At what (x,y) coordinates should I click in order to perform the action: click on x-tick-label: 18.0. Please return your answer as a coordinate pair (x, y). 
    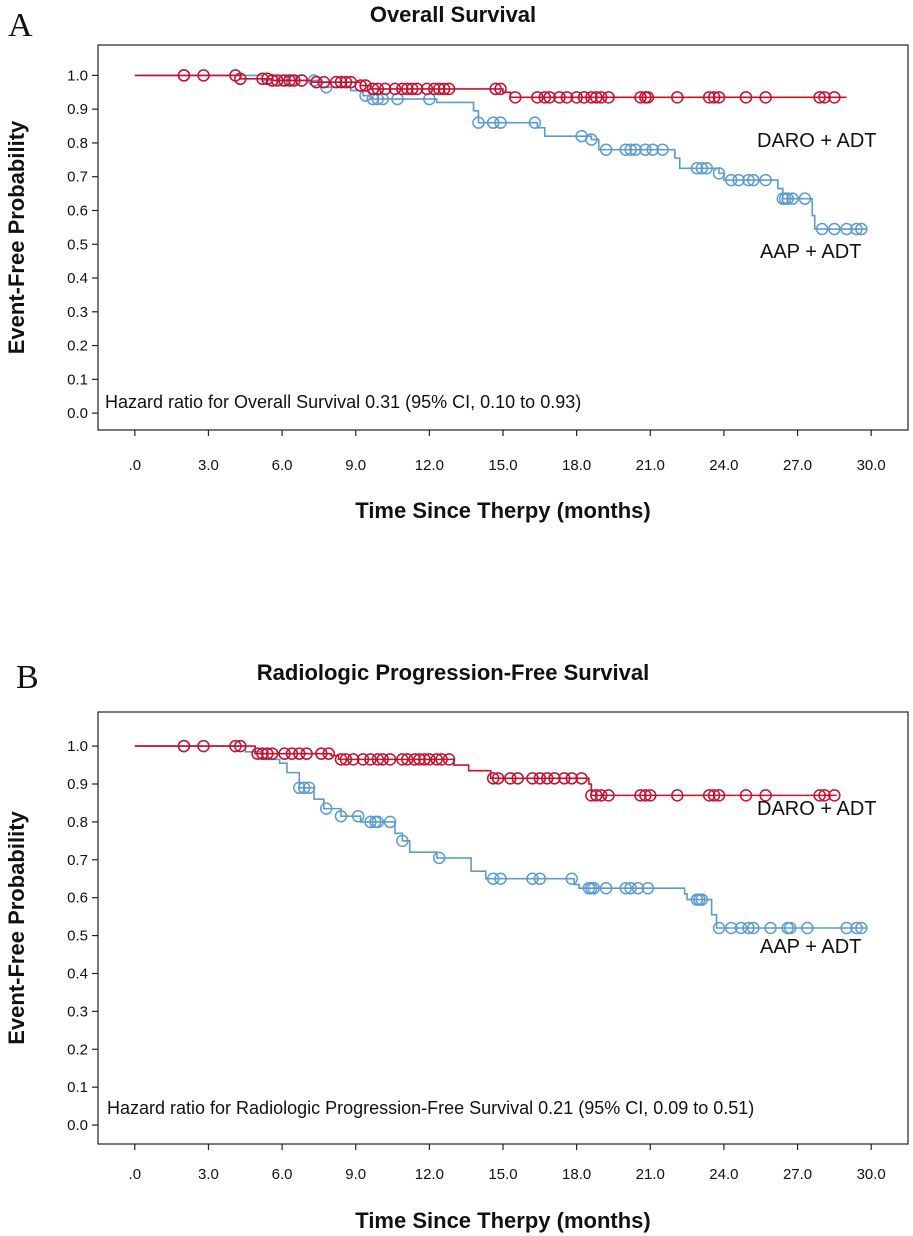
    Looking at the image, I should click on (576, 465).